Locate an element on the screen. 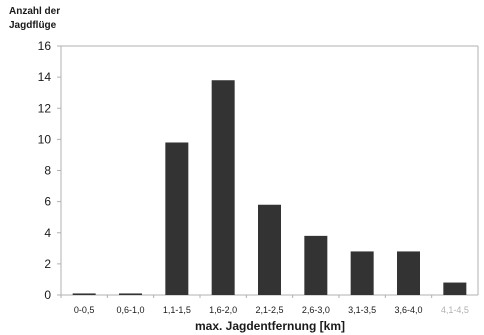  y-tick-label: 0 is located at coordinates (47, 295).